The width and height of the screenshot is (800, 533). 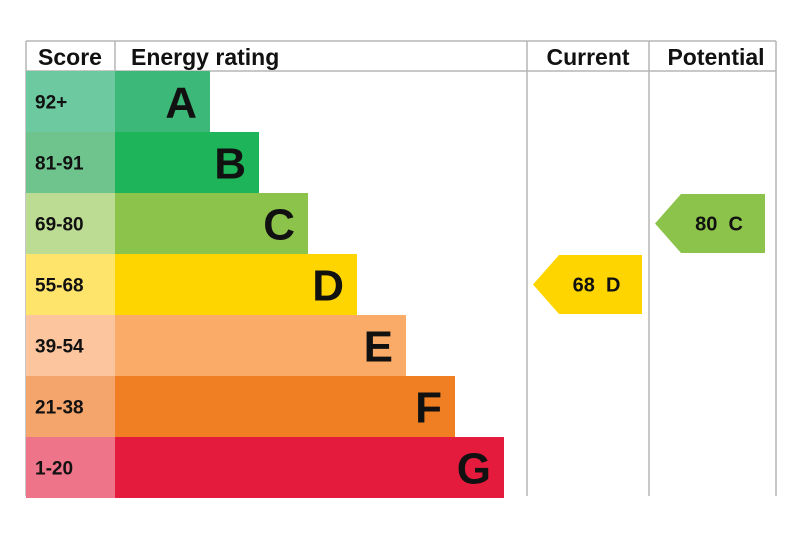 What do you see at coordinates (428, 408) in the screenshot?
I see `band-letter-f: F` at bounding box center [428, 408].